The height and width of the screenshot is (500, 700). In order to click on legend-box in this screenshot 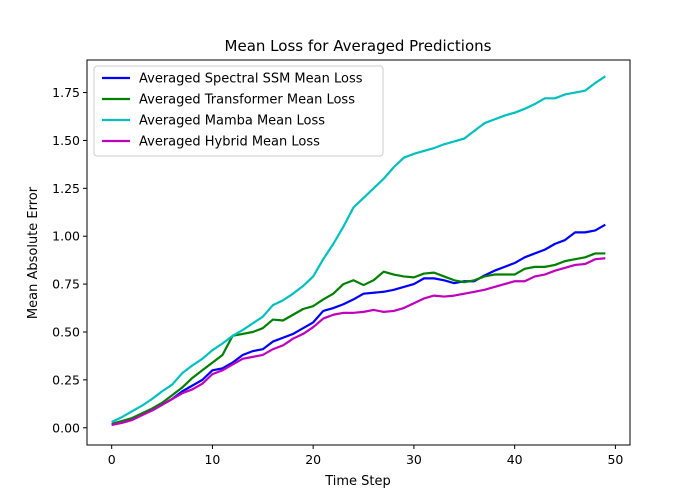, I will do `click(238, 111)`.